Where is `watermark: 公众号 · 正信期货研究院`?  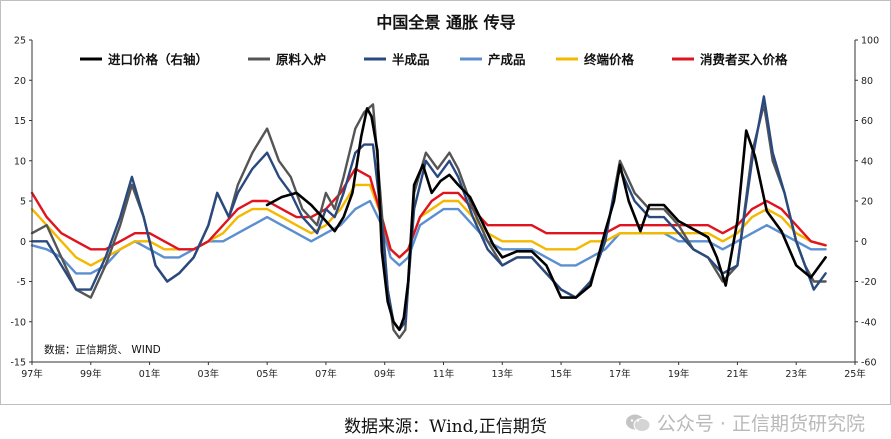 watermark: 公众号 · 正信期货研究院 is located at coordinates (745, 422).